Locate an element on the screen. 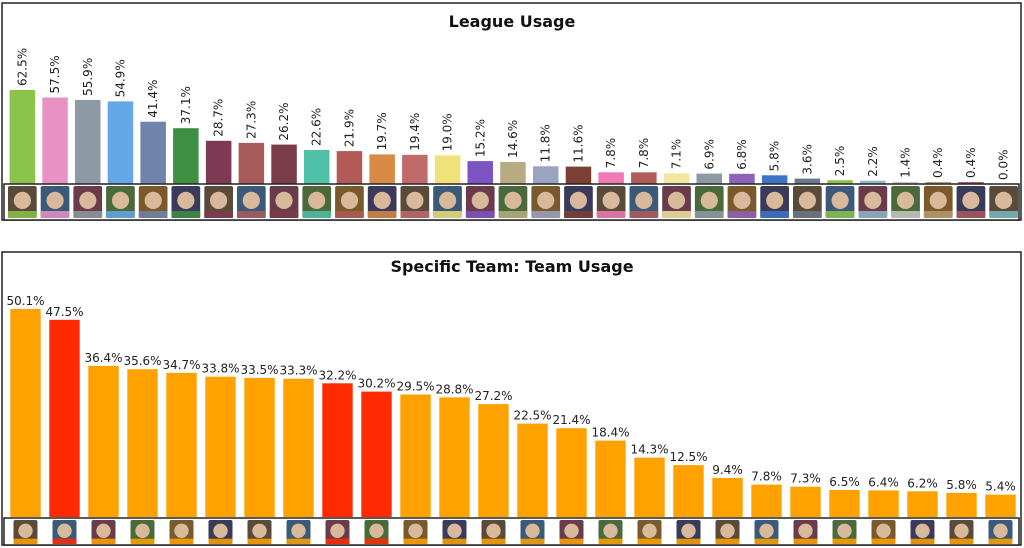 Image resolution: width=1024 pixels, height=548 pixels. roadhog-icon is located at coordinates (844, 532).